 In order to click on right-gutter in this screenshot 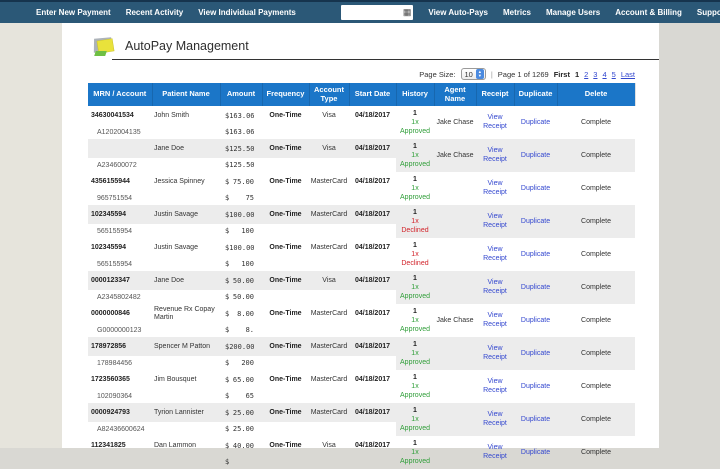, I will do `click(689, 235)`.